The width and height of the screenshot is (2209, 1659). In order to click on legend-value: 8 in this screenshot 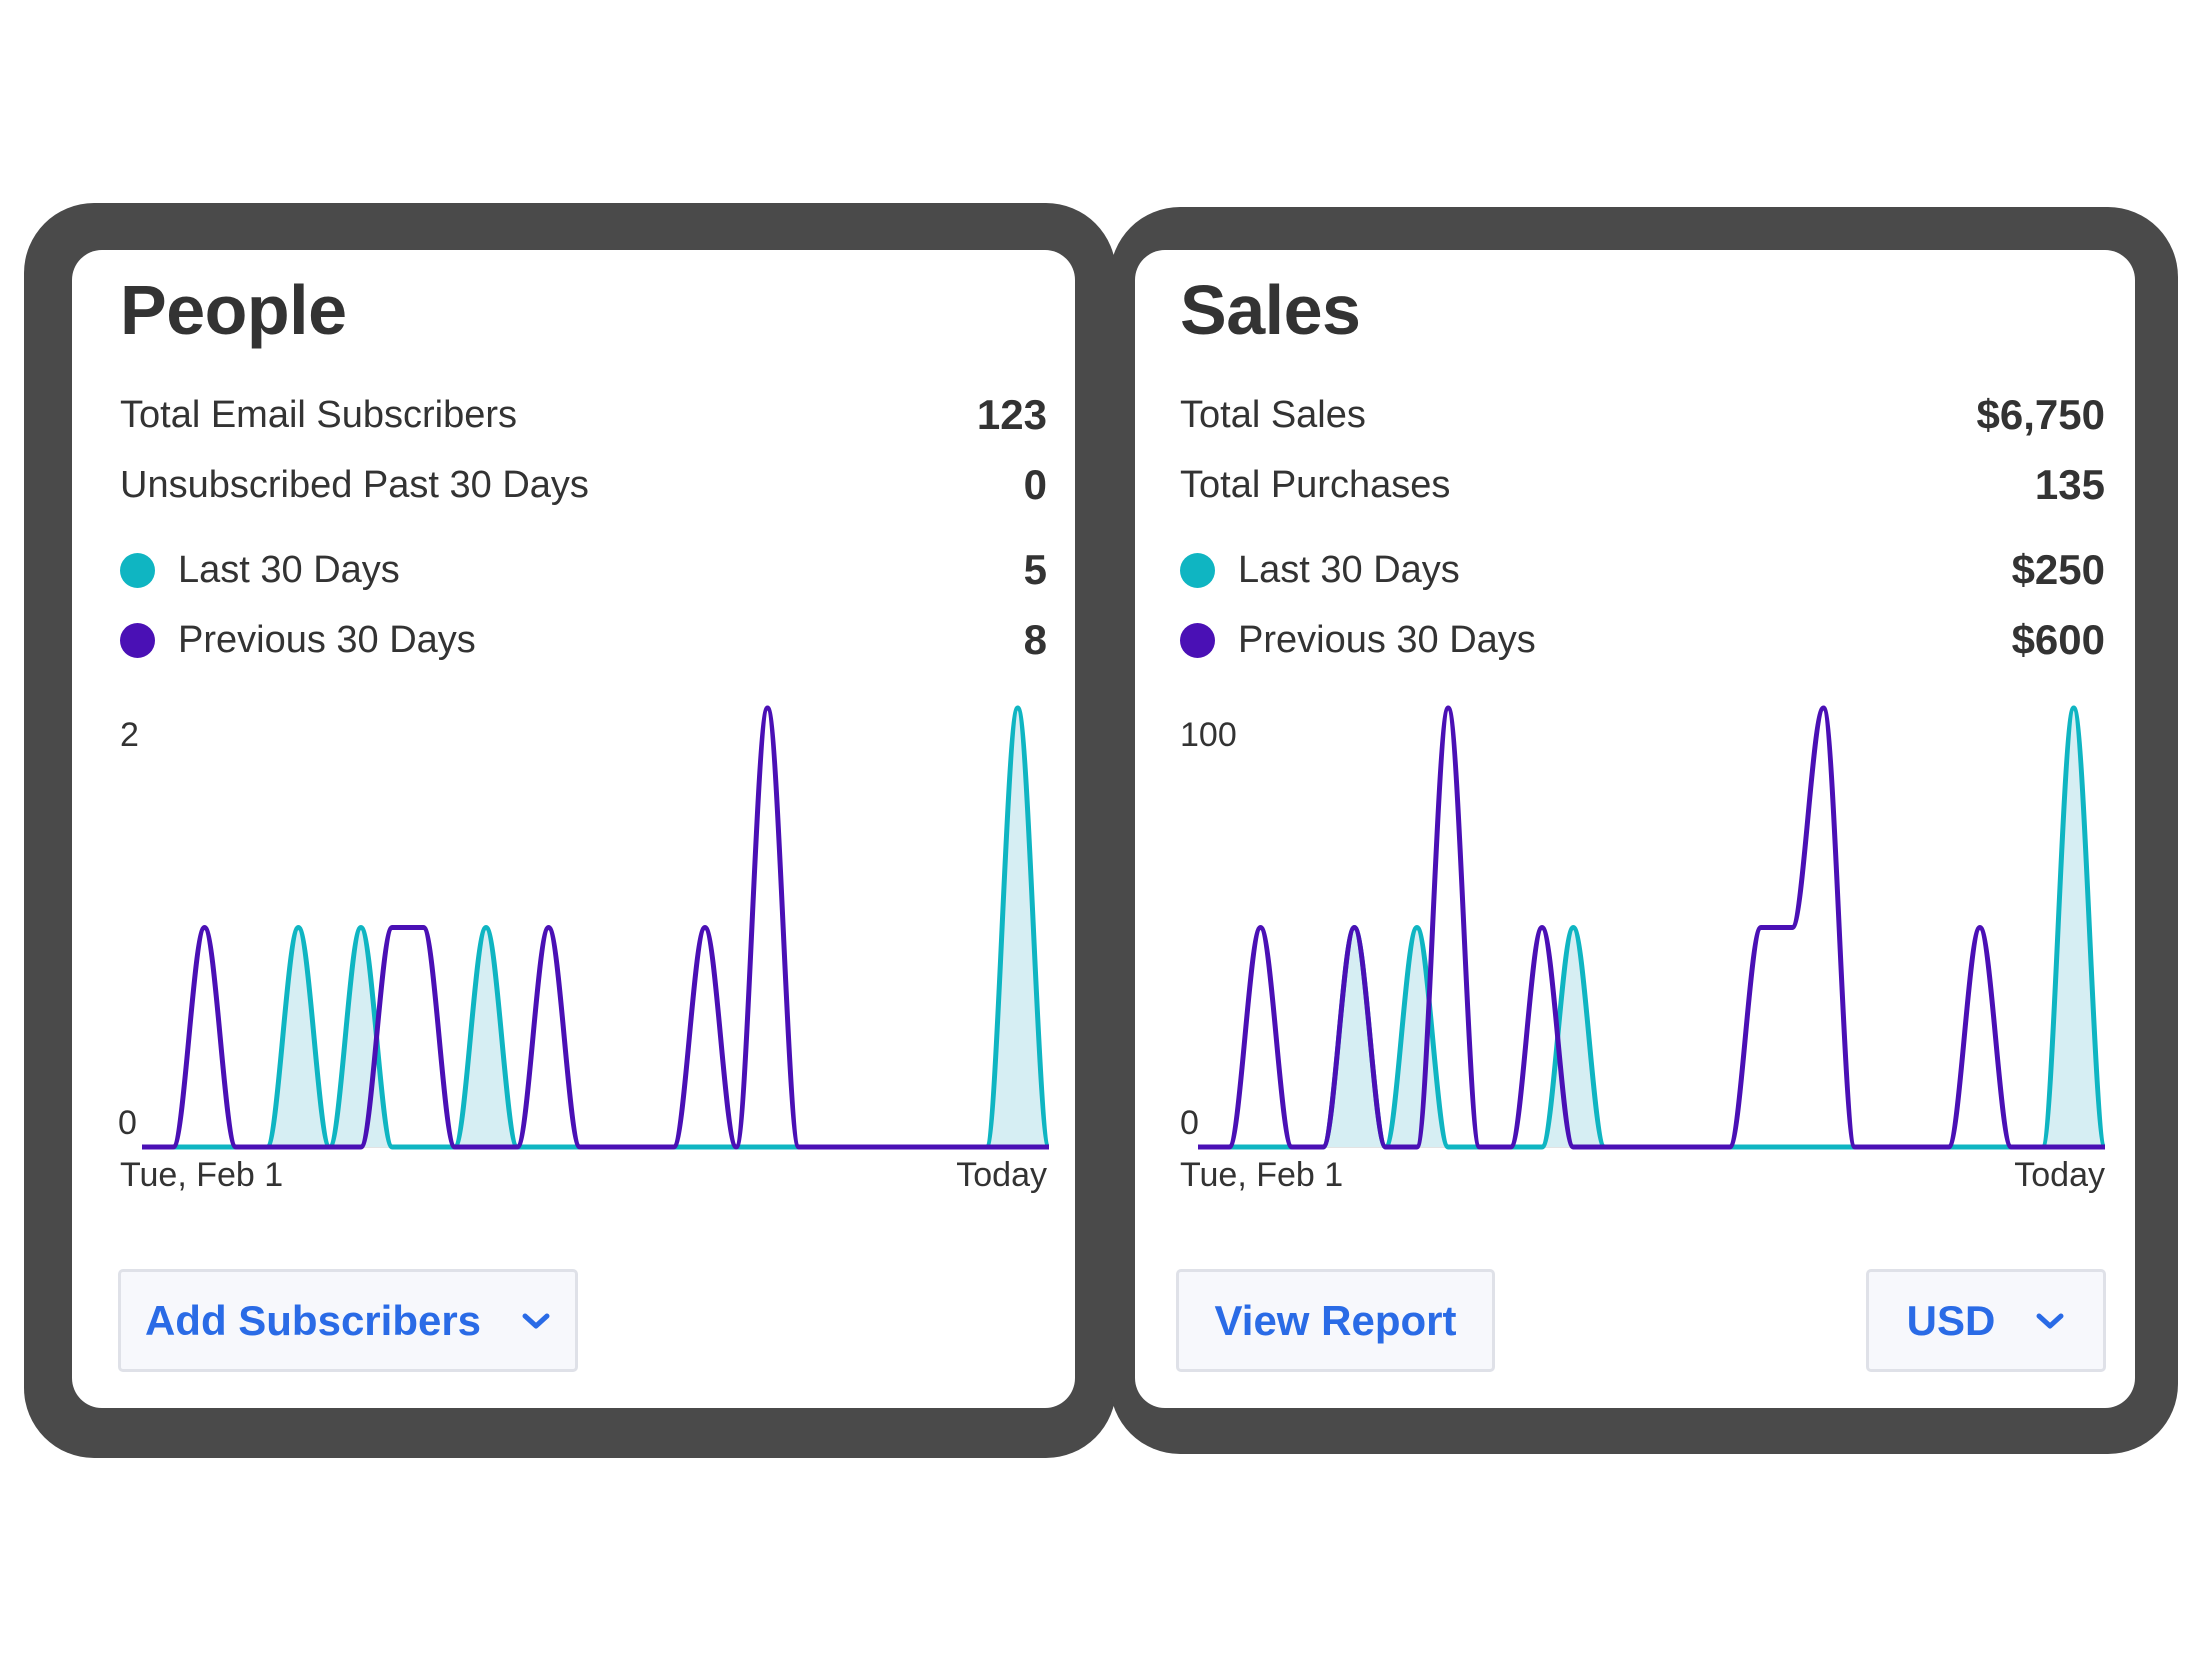, I will do `click(1035, 639)`.